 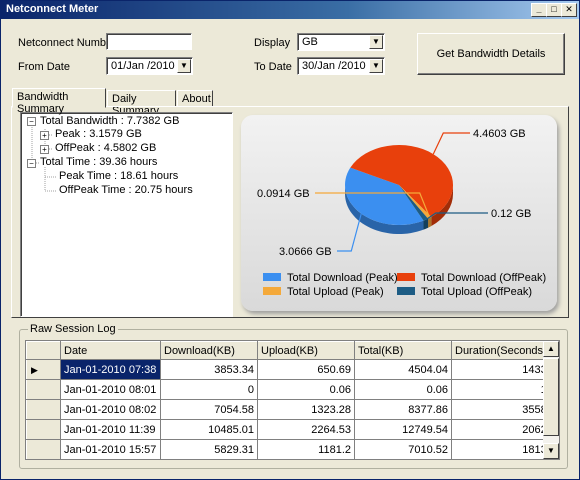 What do you see at coordinates (195, 98) in the screenshot?
I see `tab-about: About` at bounding box center [195, 98].